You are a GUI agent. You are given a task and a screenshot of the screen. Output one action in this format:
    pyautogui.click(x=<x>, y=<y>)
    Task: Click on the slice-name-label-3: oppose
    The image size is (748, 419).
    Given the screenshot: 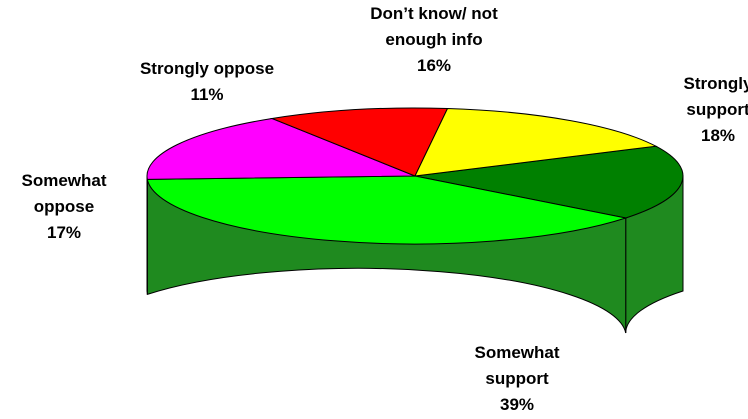 What is the action you would take?
    pyautogui.click(x=64, y=206)
    